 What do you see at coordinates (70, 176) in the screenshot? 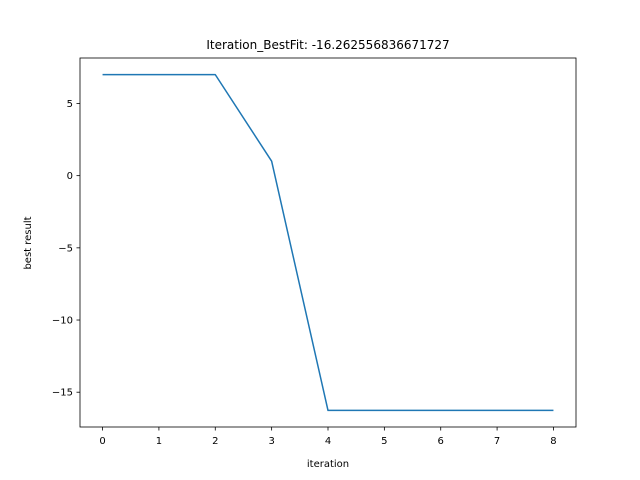
I see `y-tick-label: 0` at bounding box center [70, 176].